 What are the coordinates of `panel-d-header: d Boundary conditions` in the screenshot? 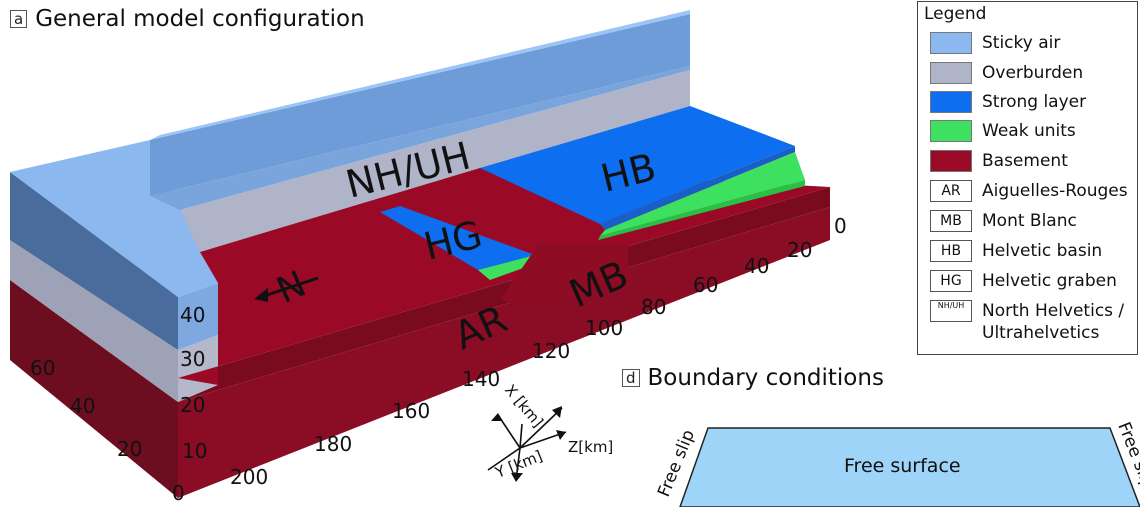 It's located at (753, 378).